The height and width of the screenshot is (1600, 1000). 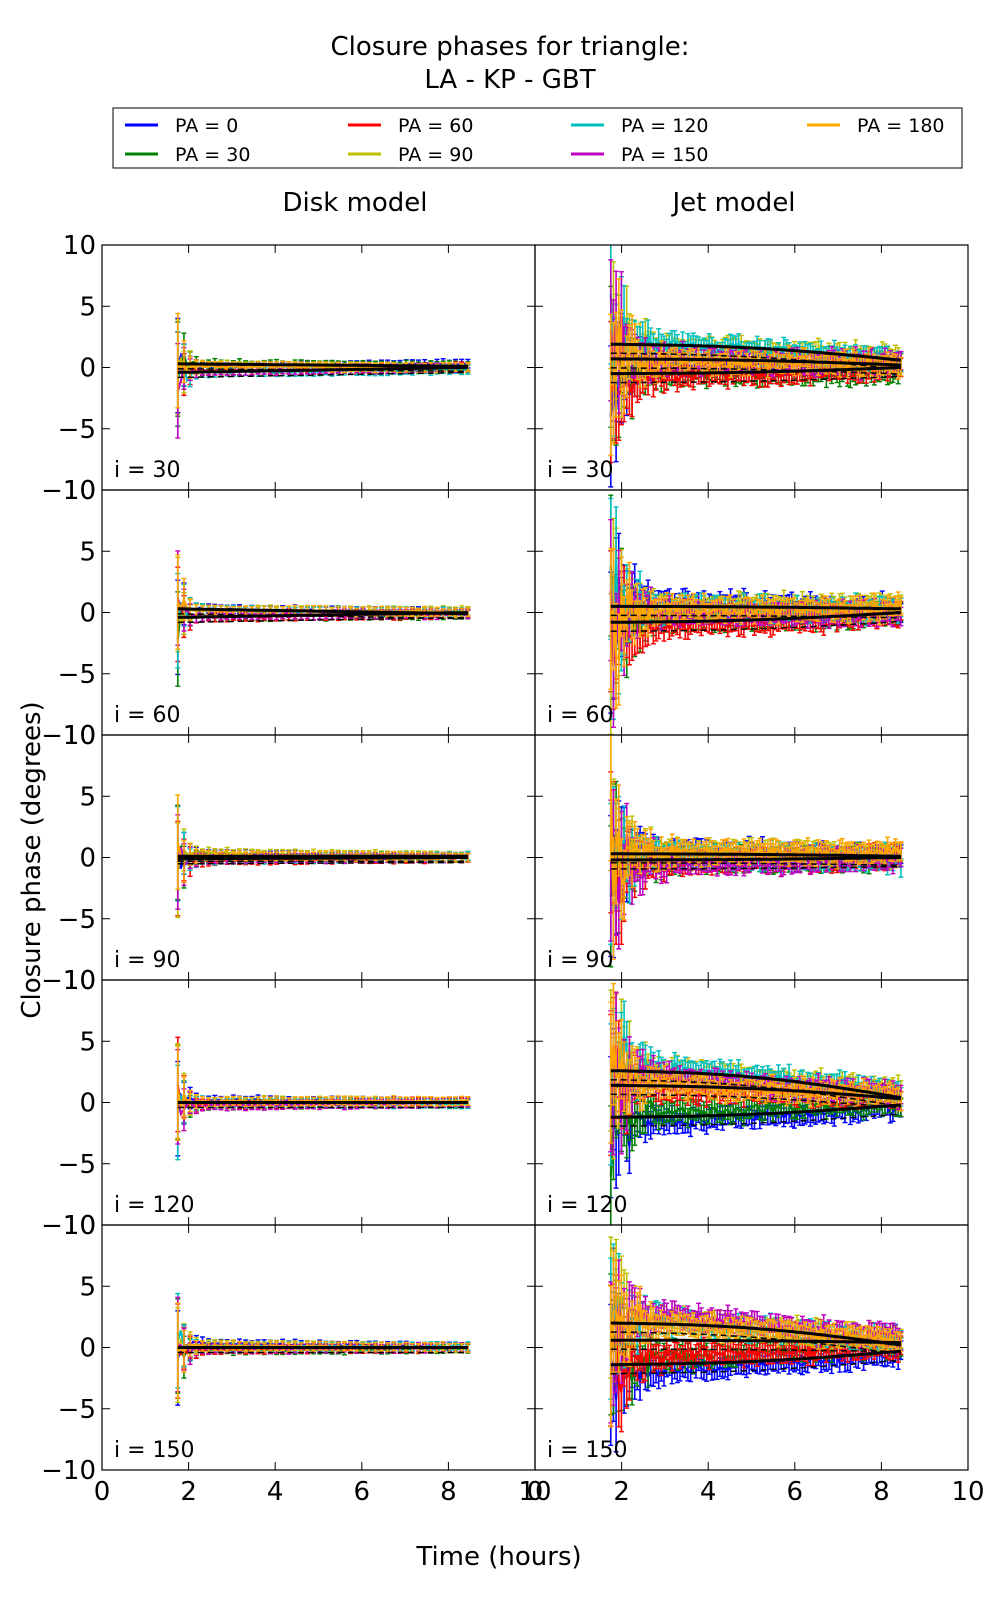 What do you see at coordinates (665, 126) in the screenshot?
I see `legend-label: PA = 120` at bounding box center [665, 126].